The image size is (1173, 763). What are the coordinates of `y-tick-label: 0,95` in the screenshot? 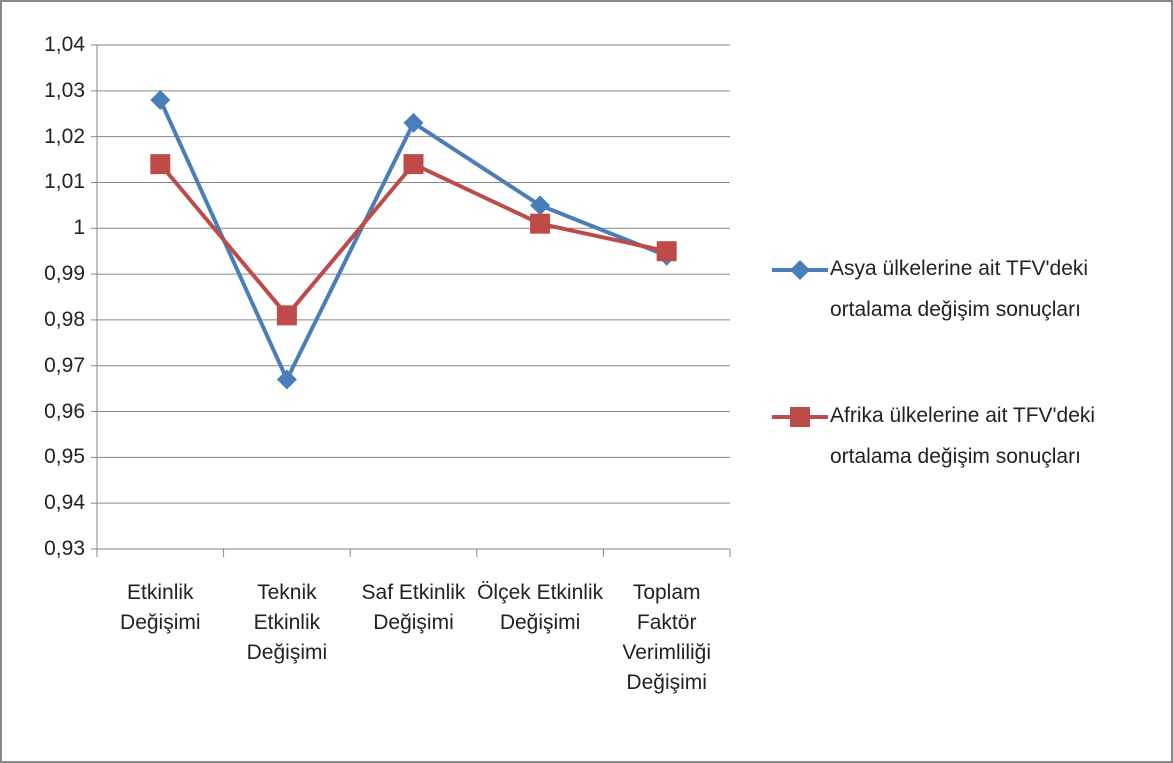 It's located at (64, 457).